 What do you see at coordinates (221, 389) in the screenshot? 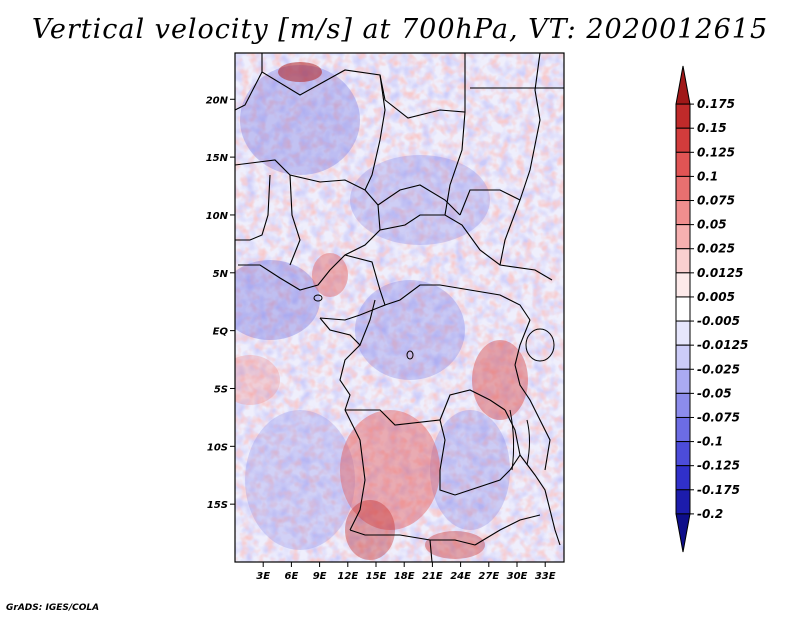
I see `lat-label: 5S` at bounding box center [221, 389].